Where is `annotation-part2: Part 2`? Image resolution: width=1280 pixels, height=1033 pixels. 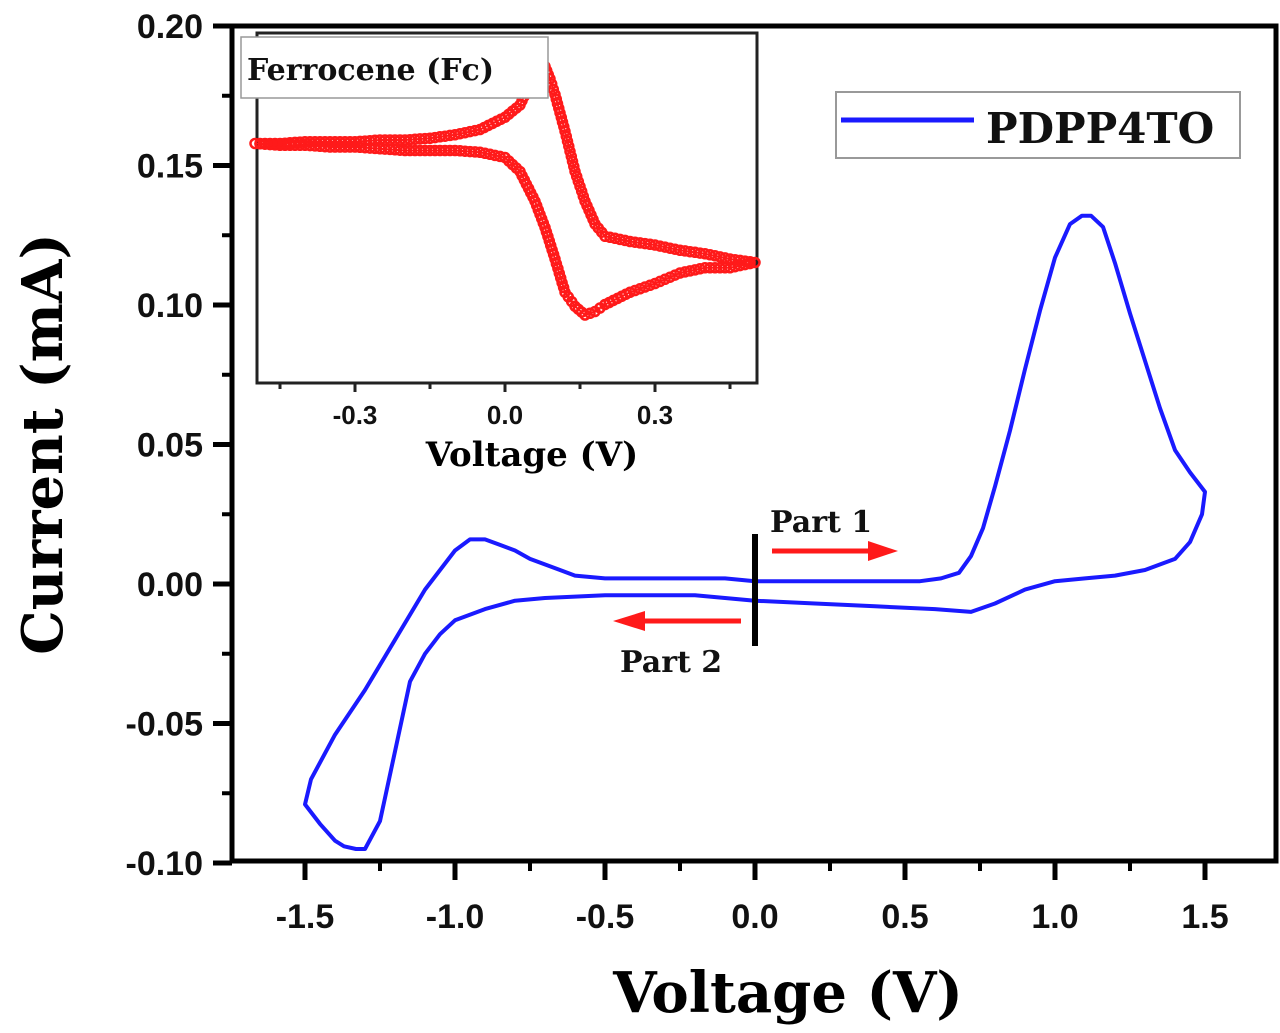
annotation-part2: Part 2 is located at coordinates (671, 662).